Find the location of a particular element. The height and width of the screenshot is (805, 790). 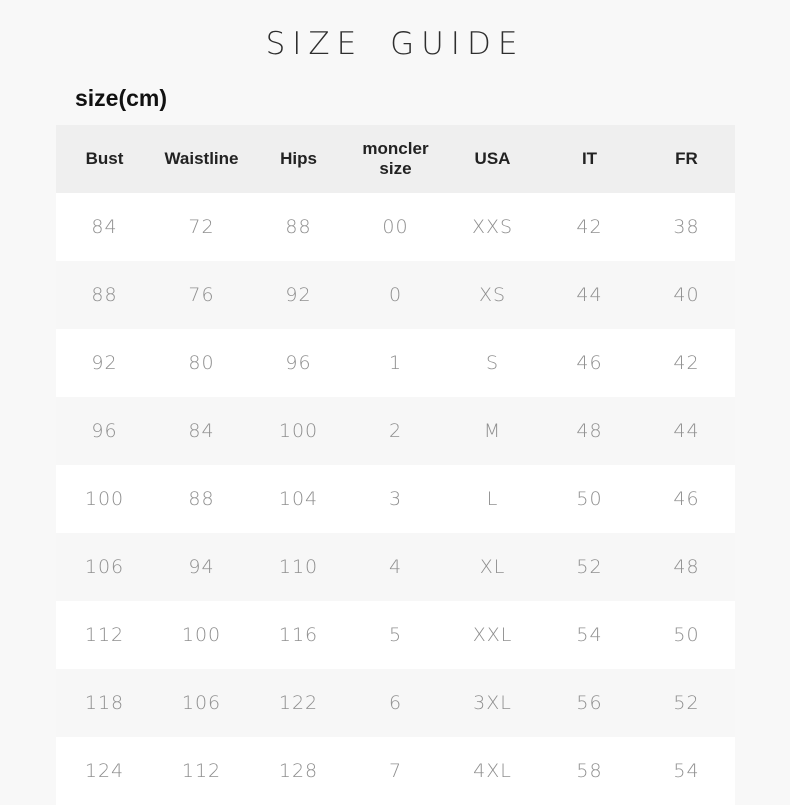

page-title: SIZE GUIDE is located at coordinates (395, 44).